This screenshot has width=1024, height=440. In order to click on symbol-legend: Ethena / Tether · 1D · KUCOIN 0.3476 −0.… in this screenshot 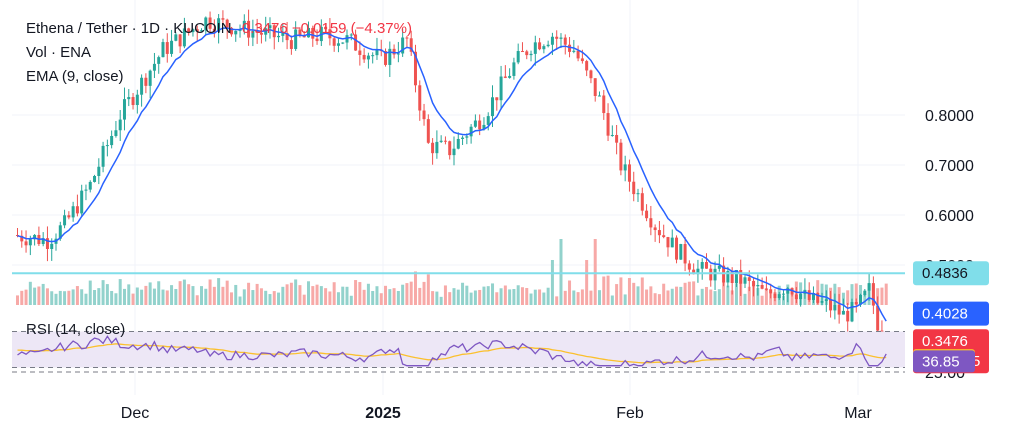, I will do `click(219, 28)`.